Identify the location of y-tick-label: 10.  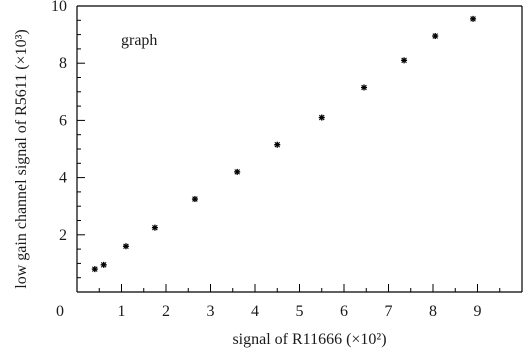
(59, 7).